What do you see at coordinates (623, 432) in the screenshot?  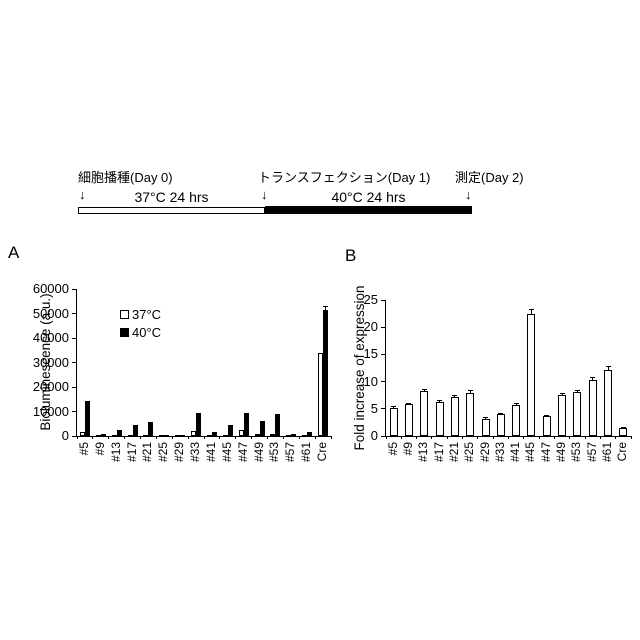 I see `bar-Cre` at bounding box center [623, 432].